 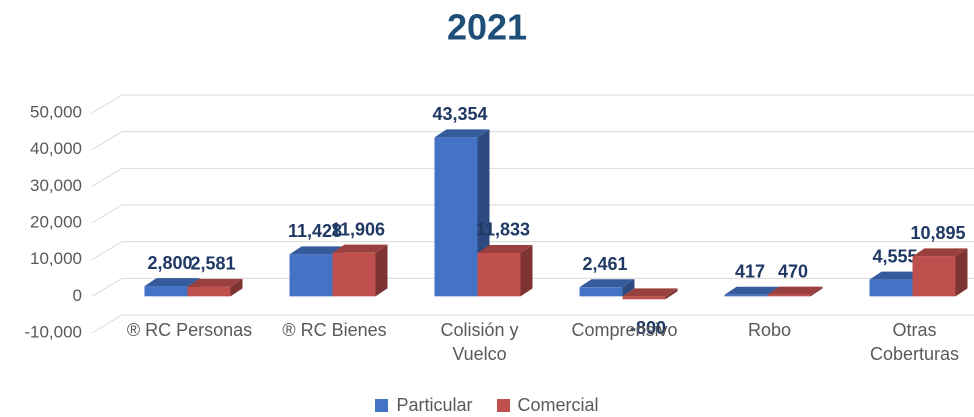 What do you see at coordinates (459, 114) in the screenshot?
I see `data-label: 43,354` at bounding box center [459, 114].